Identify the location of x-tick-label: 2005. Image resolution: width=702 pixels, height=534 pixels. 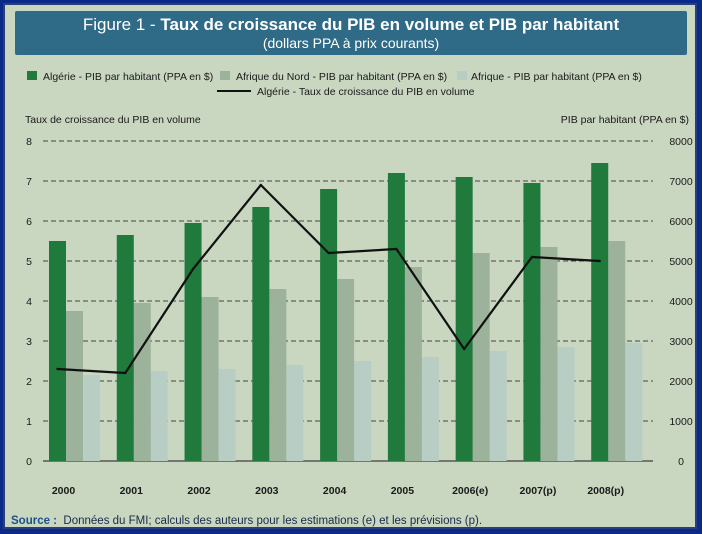
(403, 491).